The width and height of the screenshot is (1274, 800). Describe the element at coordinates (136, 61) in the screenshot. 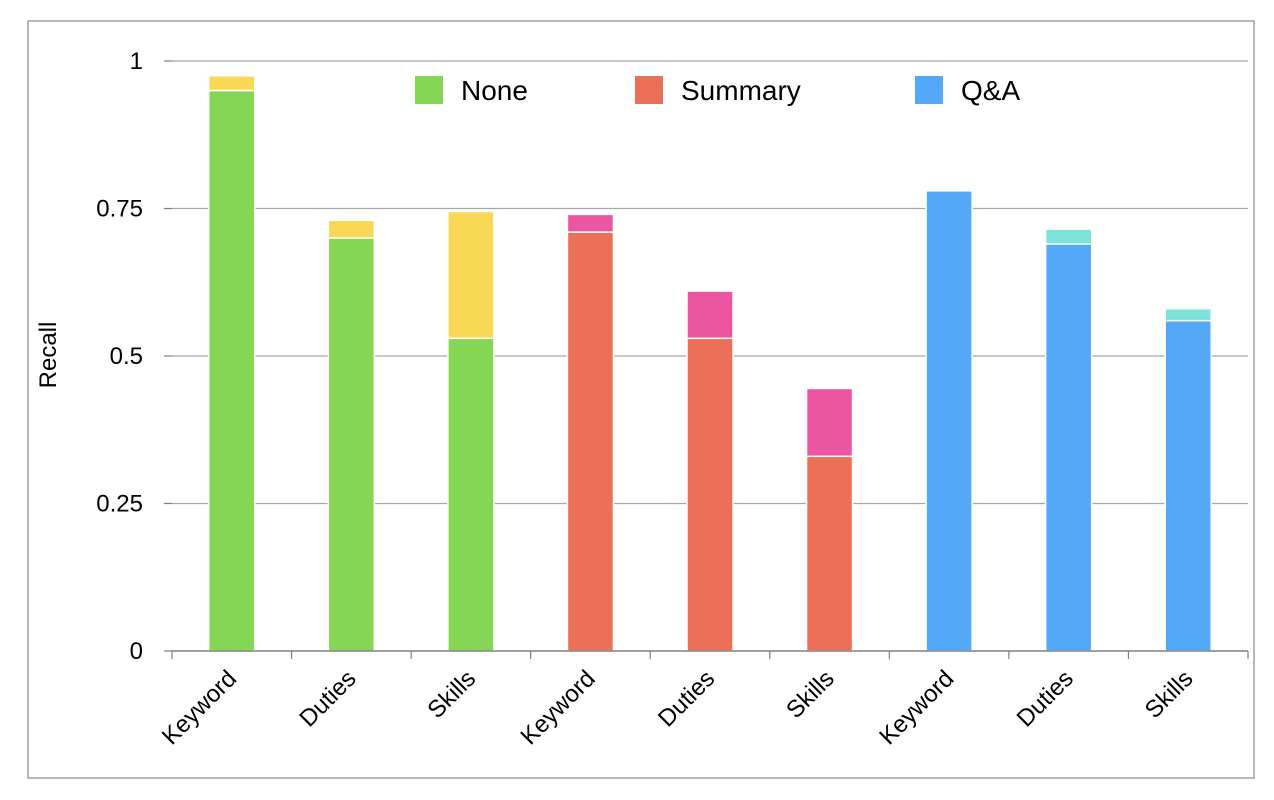

I see `y-tick-label: 1` at that location.